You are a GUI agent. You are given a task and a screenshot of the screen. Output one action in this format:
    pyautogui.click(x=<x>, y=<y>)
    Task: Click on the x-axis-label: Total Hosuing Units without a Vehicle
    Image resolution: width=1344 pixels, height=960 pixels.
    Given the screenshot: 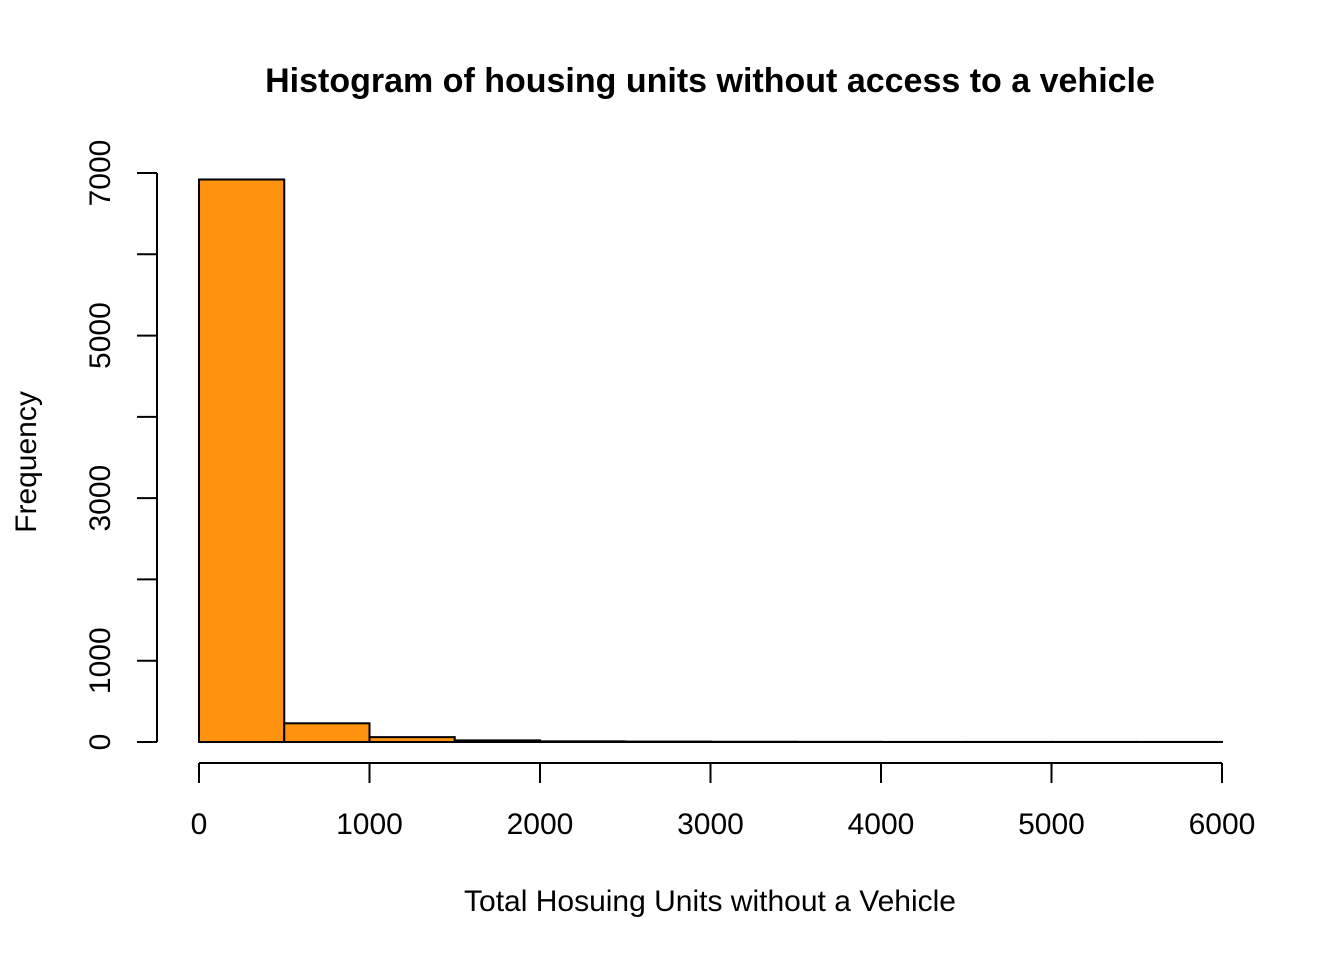 What is the action you would take?
    pyautogui.click(x=710, y=901)
    